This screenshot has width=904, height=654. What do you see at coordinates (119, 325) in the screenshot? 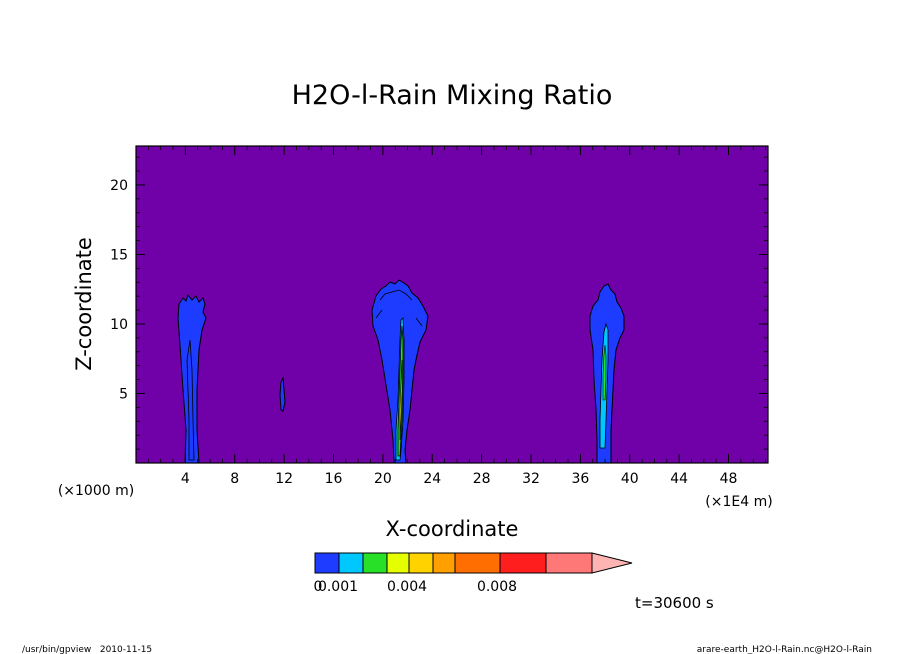
I see `y-tick-label: 10` at bounding box center [119, 325].